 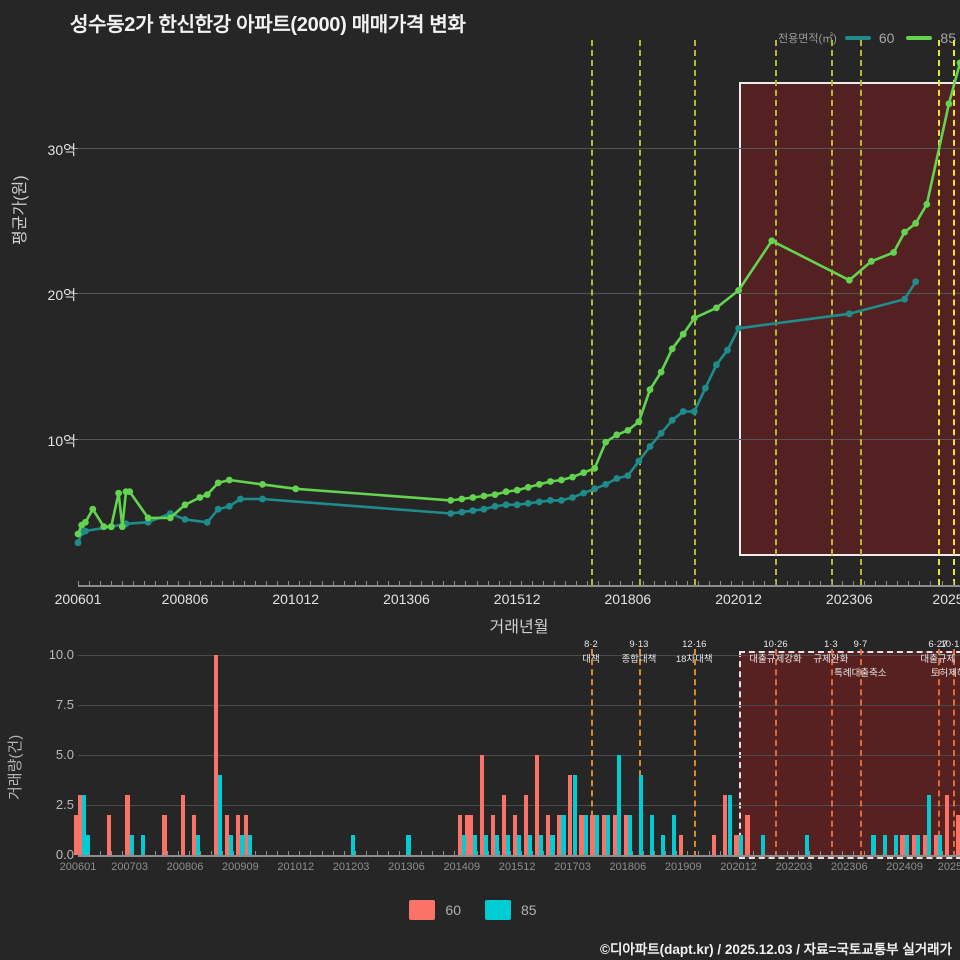 I want to click on legend-name-85: 85, so click(x=948, y=38).